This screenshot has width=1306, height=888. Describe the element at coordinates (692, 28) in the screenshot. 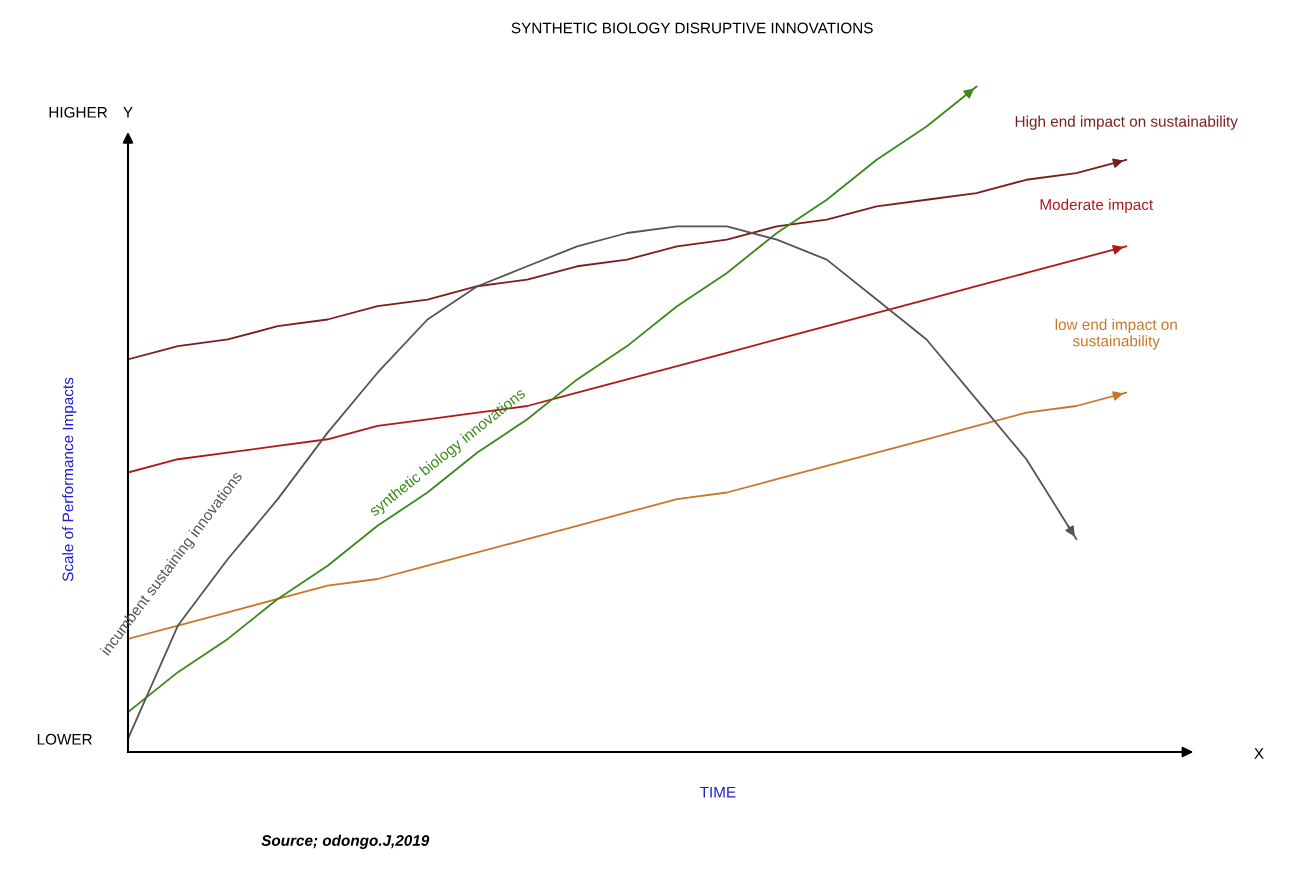

I see `chart-title: SYNTHETIC BIOLOGY DISRUPTIVE INNOVATIONS` at that location.